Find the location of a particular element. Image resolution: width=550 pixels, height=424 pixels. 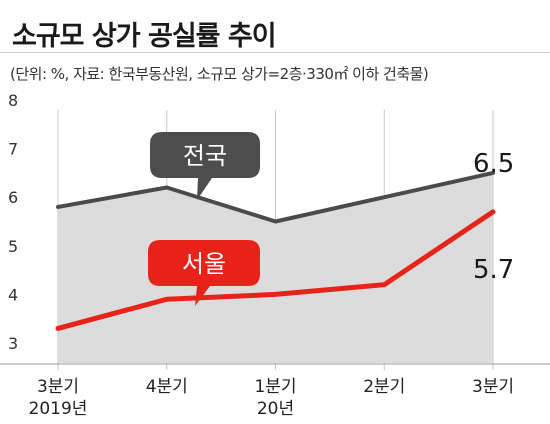

series-label-seoul: 서울 is located at coordinates (204, 264).